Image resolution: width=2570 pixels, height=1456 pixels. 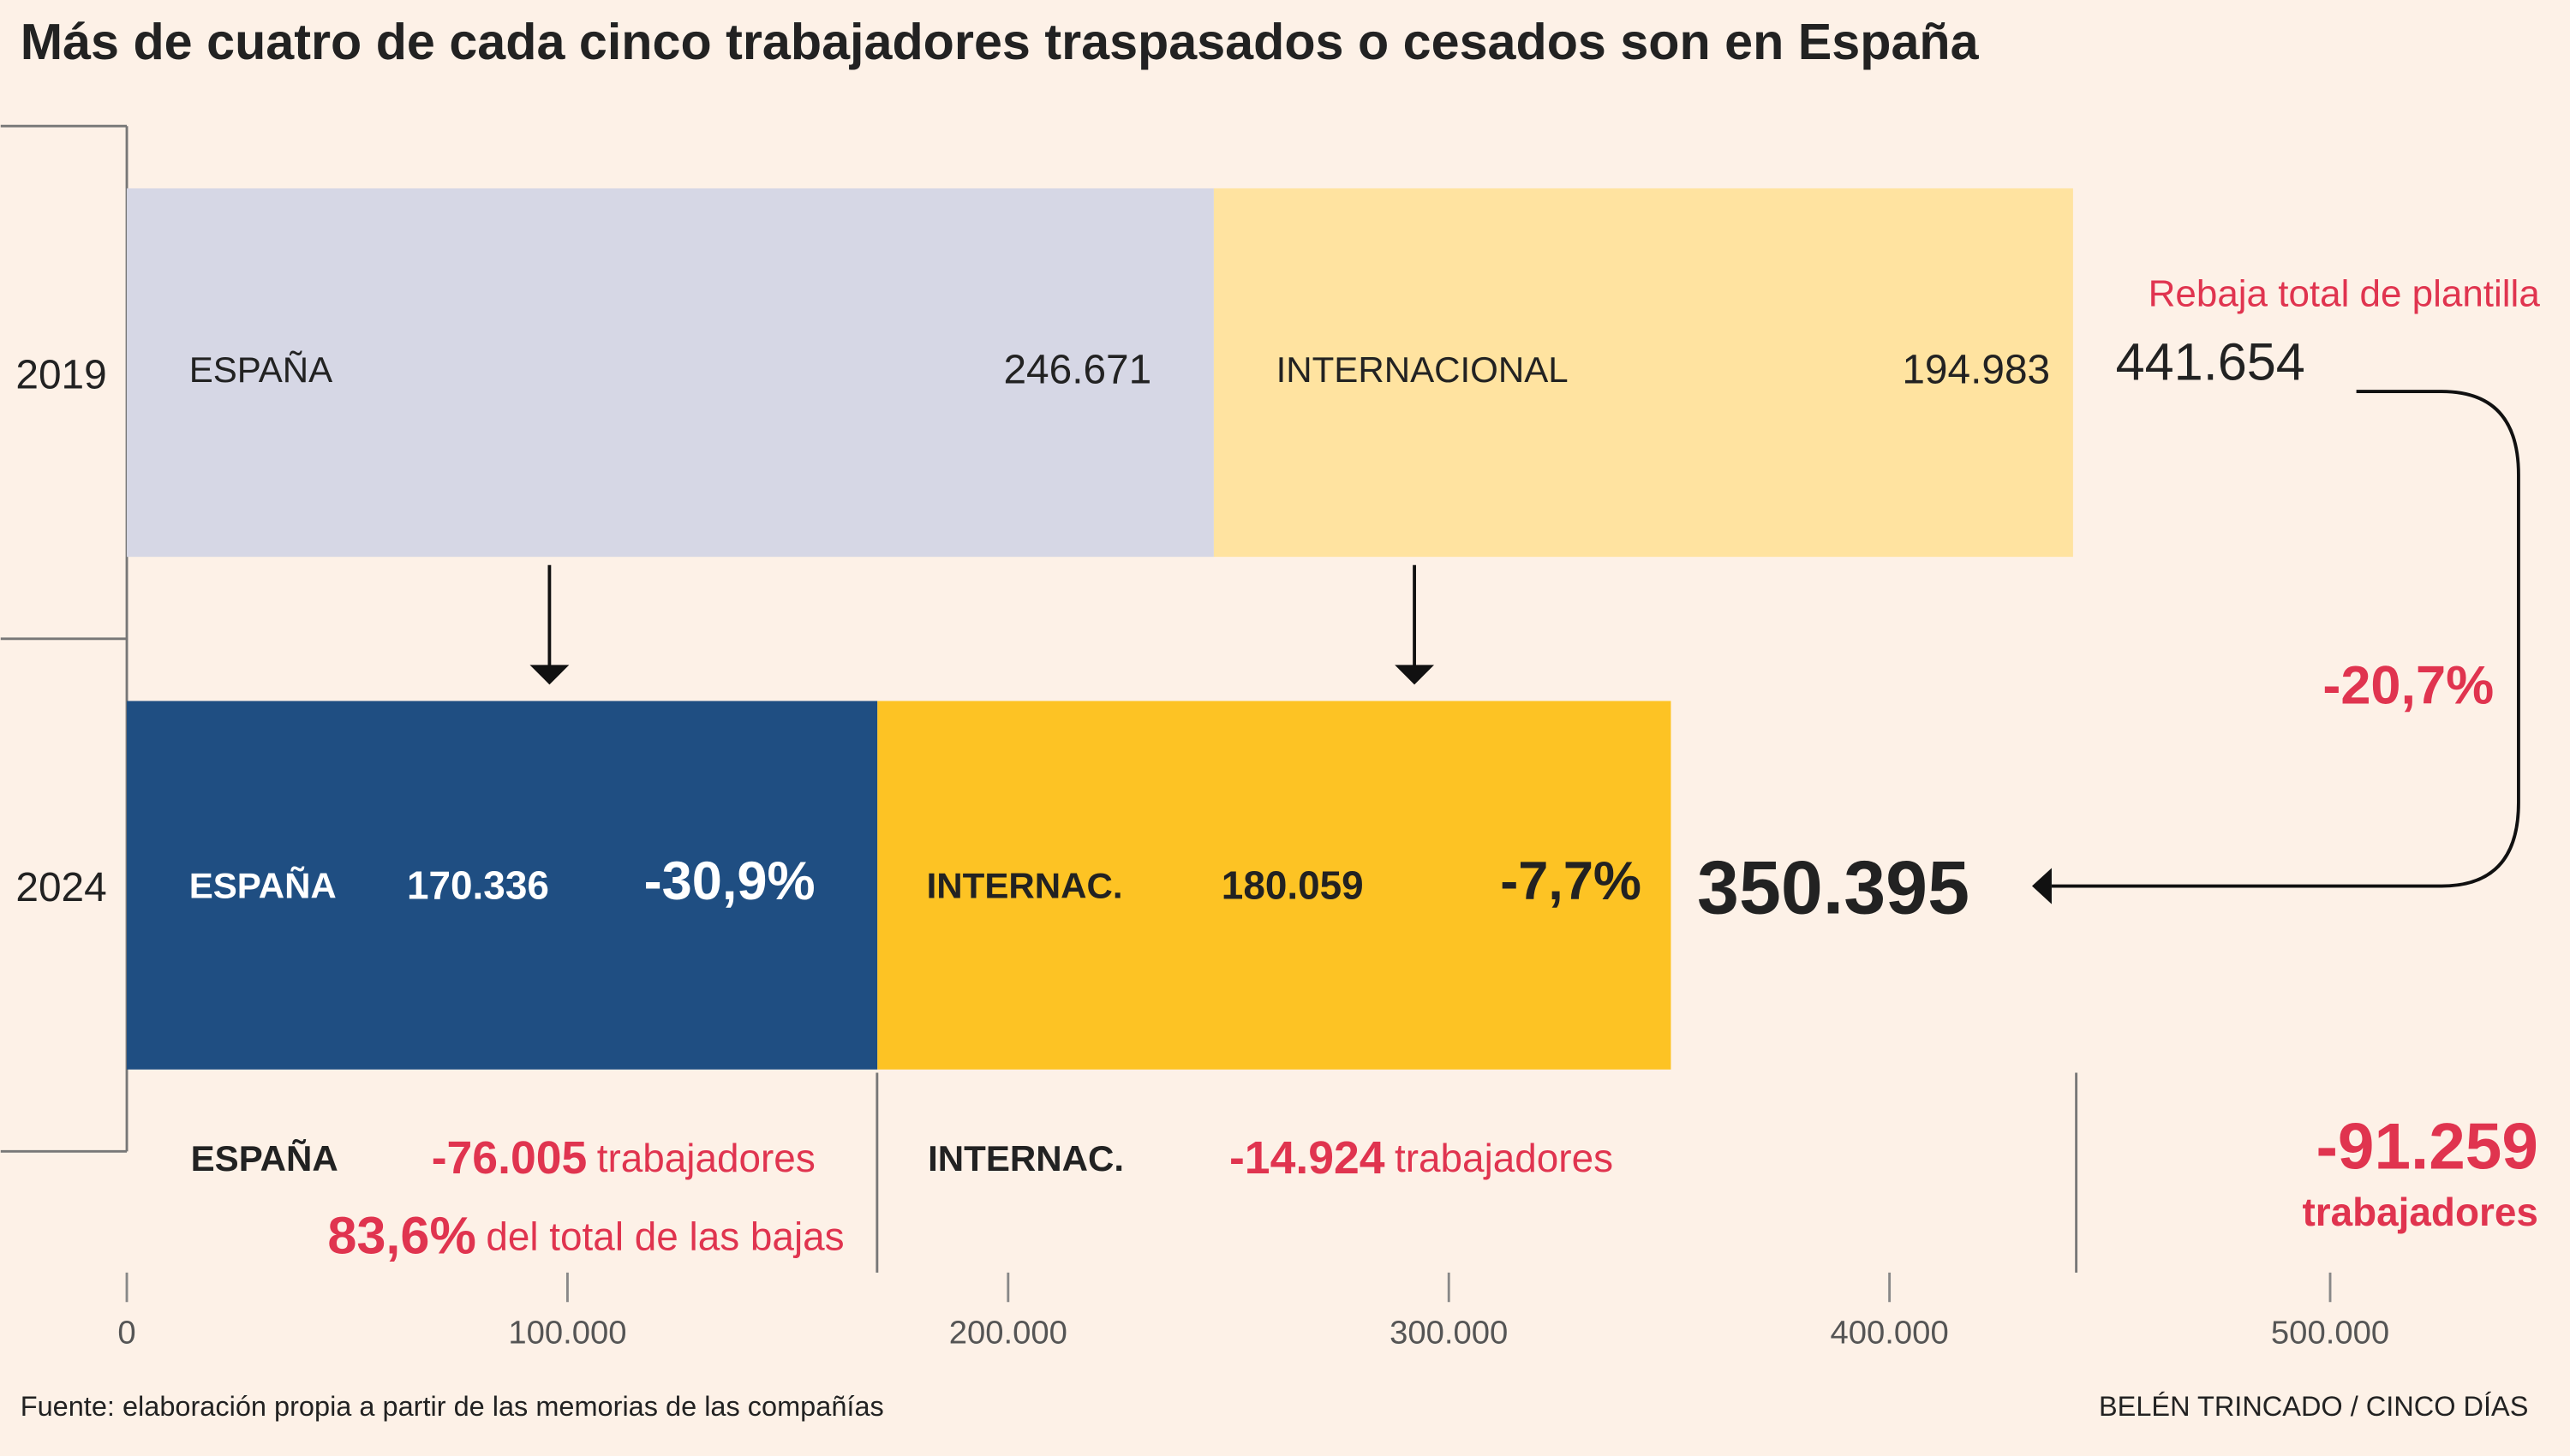 I want to click on credit: BELÉN TRINCADO / CINCO DÍAS, so click(x=2313, y=1407).